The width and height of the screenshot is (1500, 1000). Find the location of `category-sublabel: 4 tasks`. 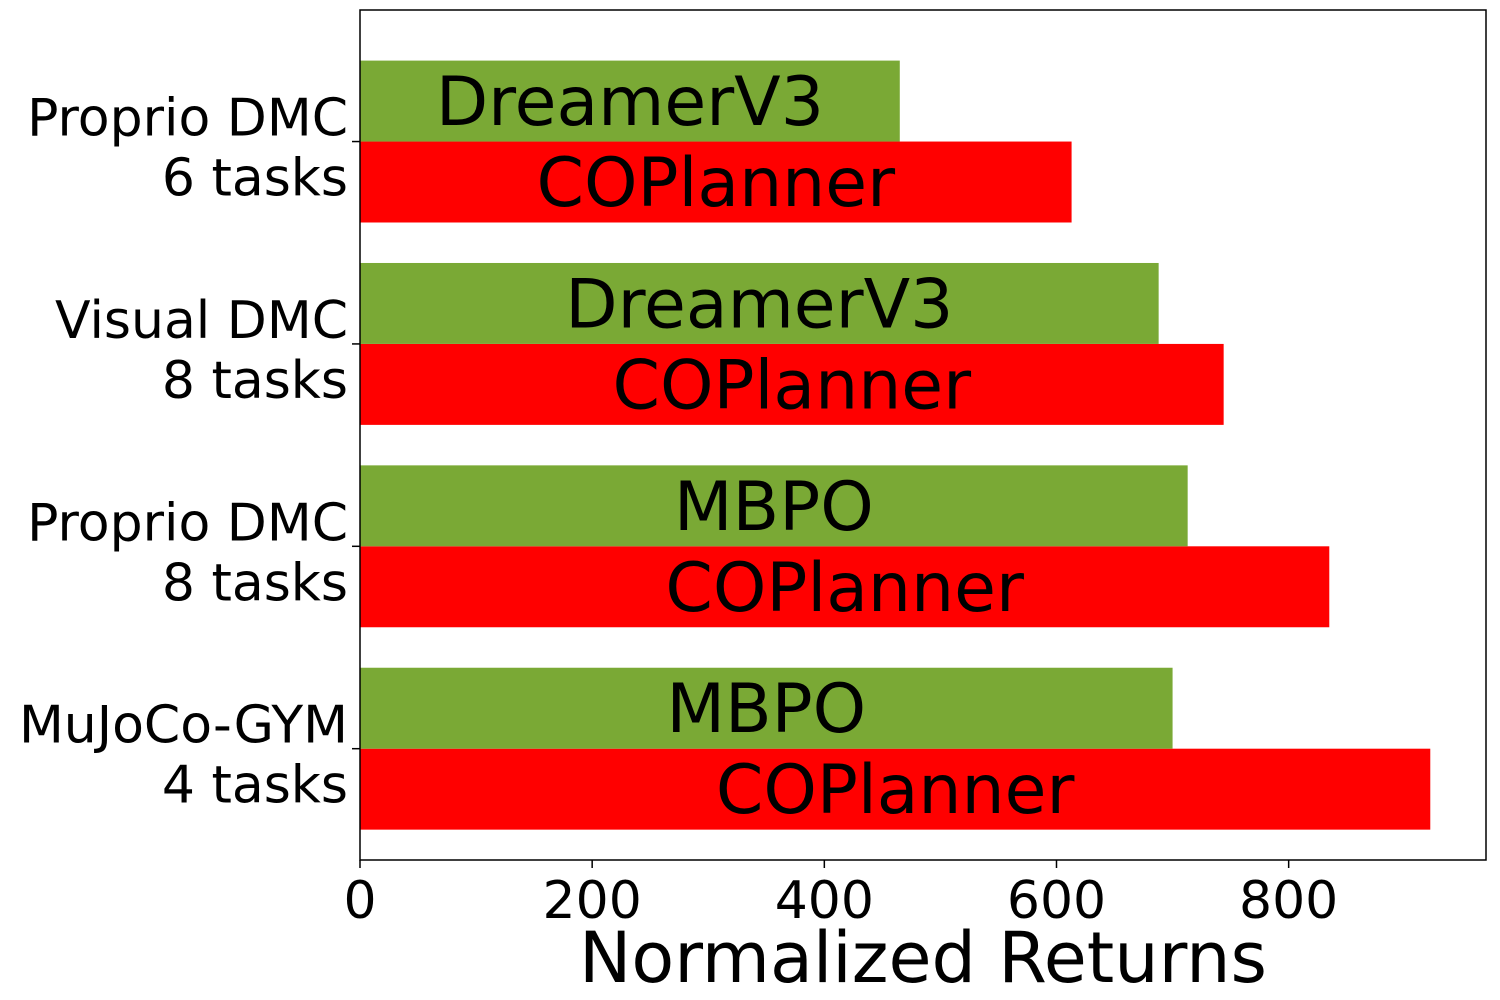

category-sublabel: 4 tasks is located at coordinates (255, 786).